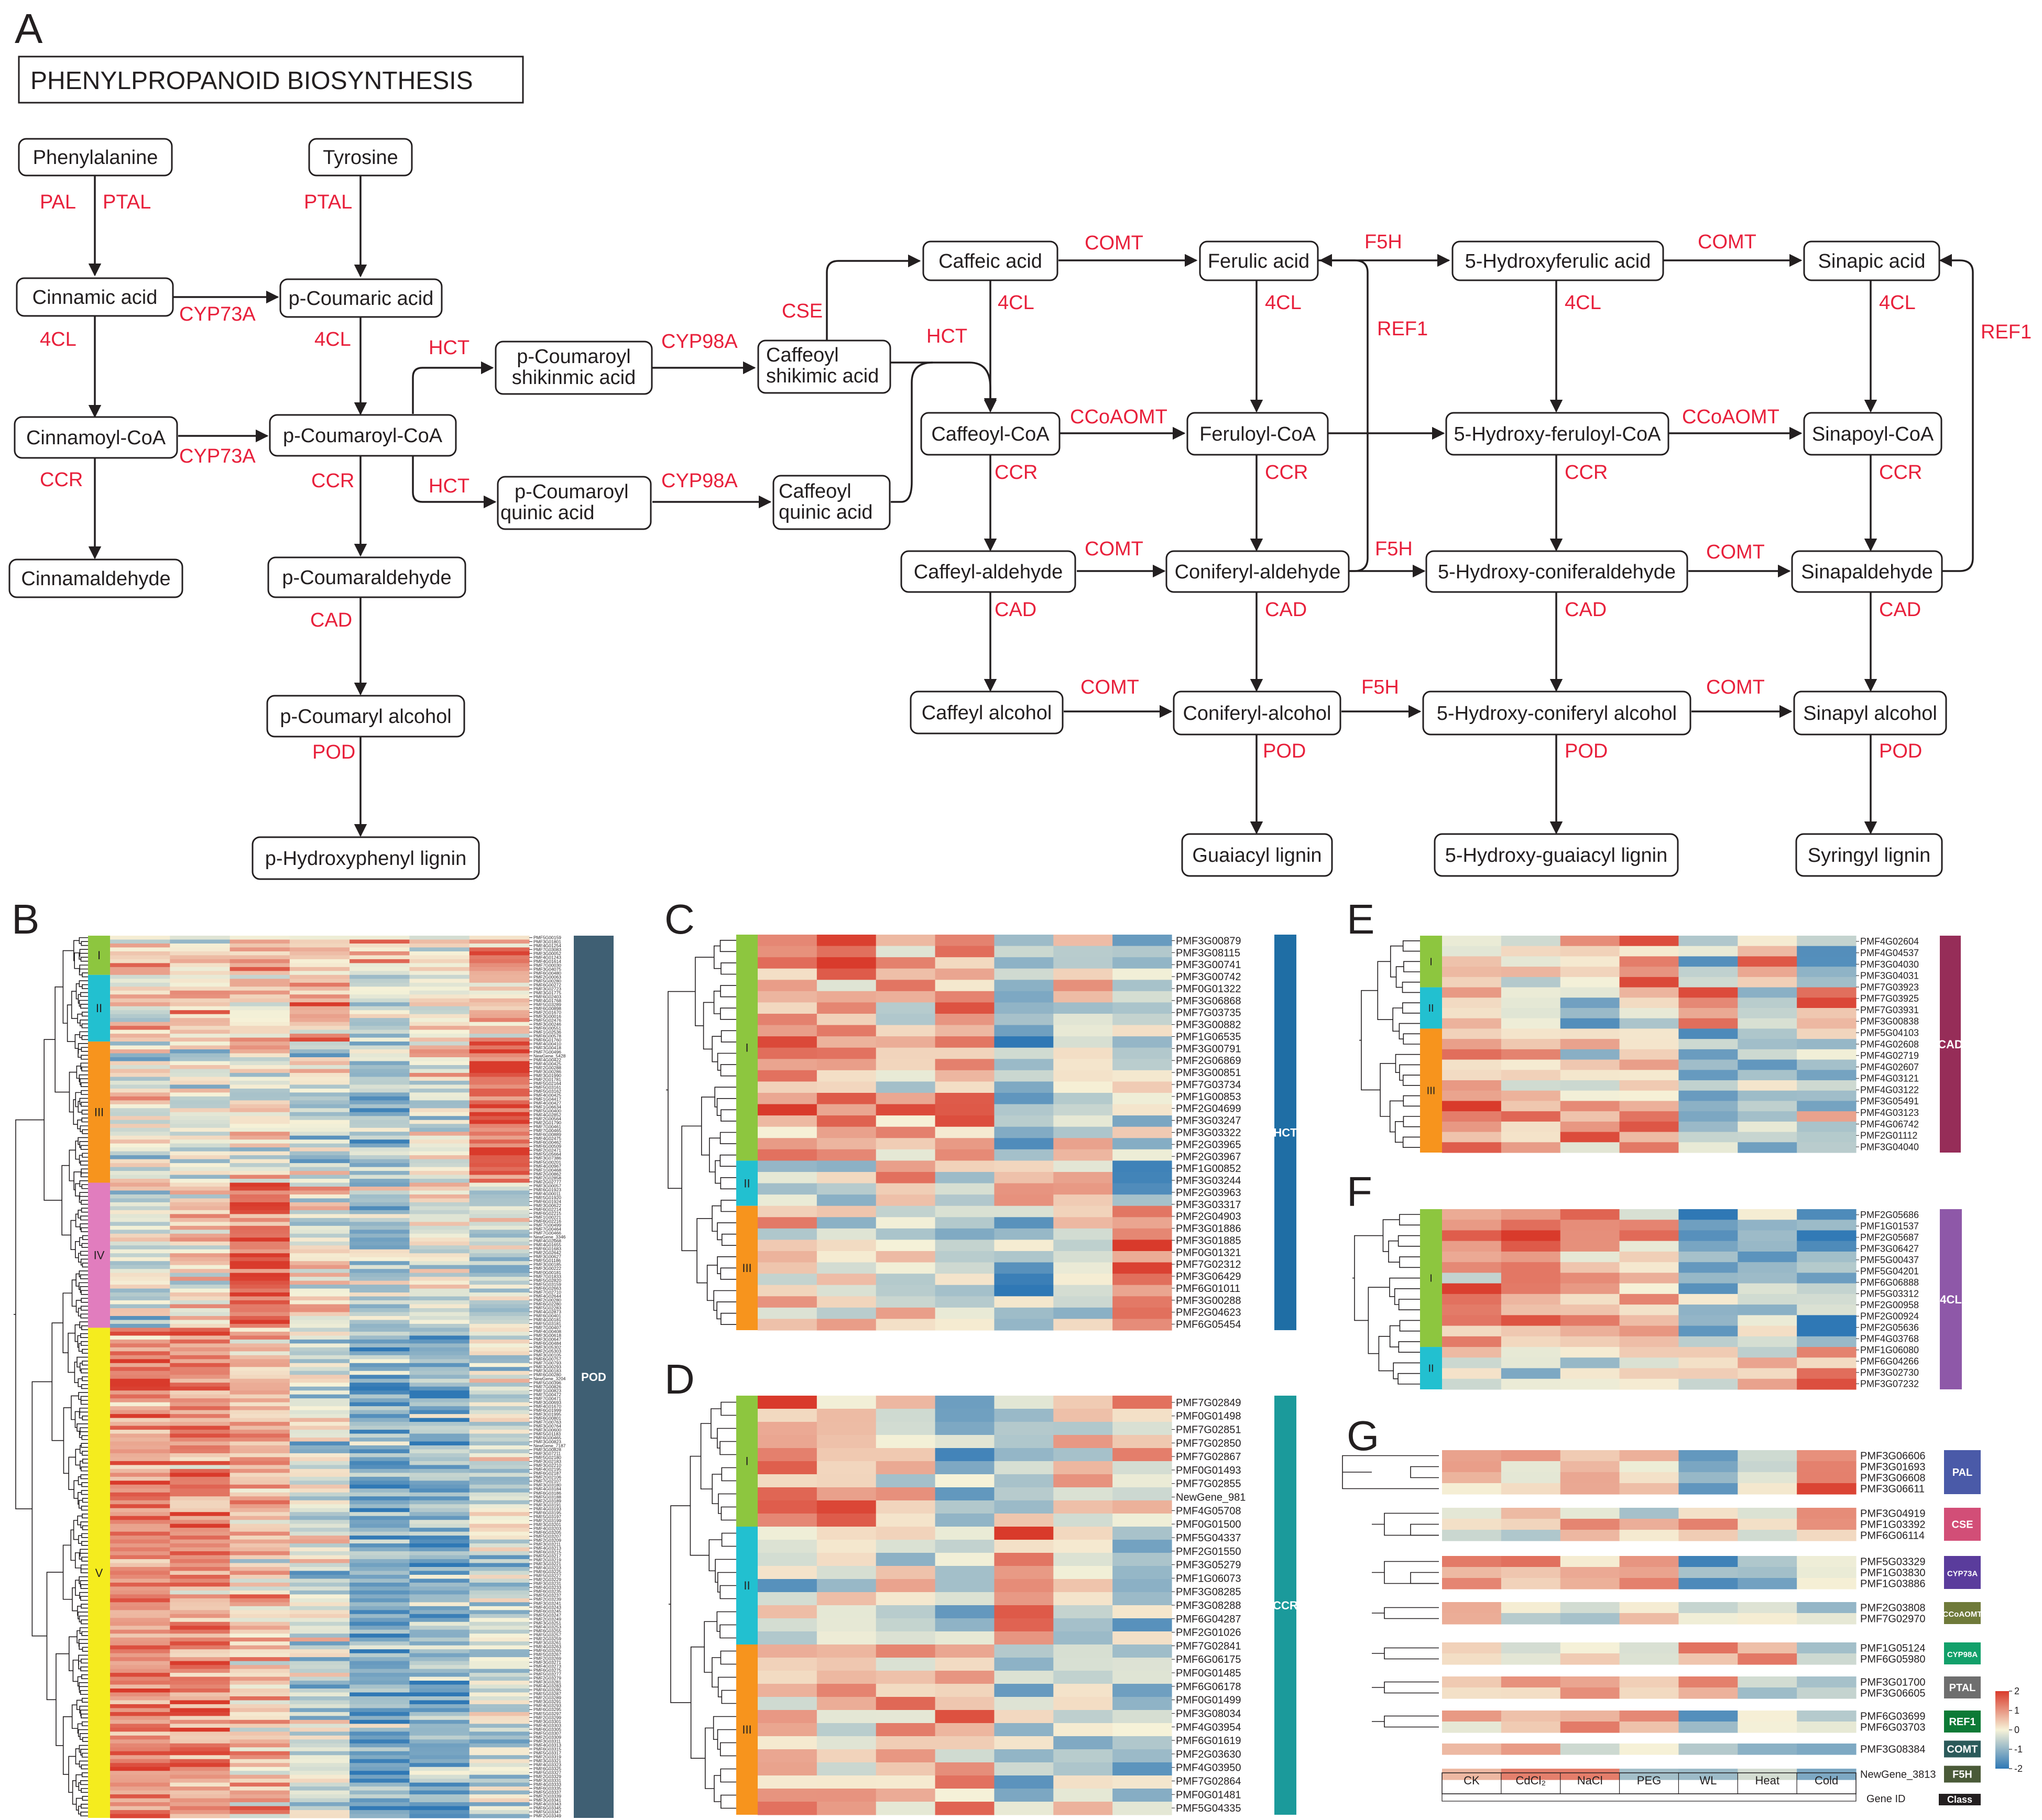  Describe the element at coordinates (366, 577) in the screenshot. I see `compound-p-coumaraldehyde: p-Coumaraldehyde` at that location.